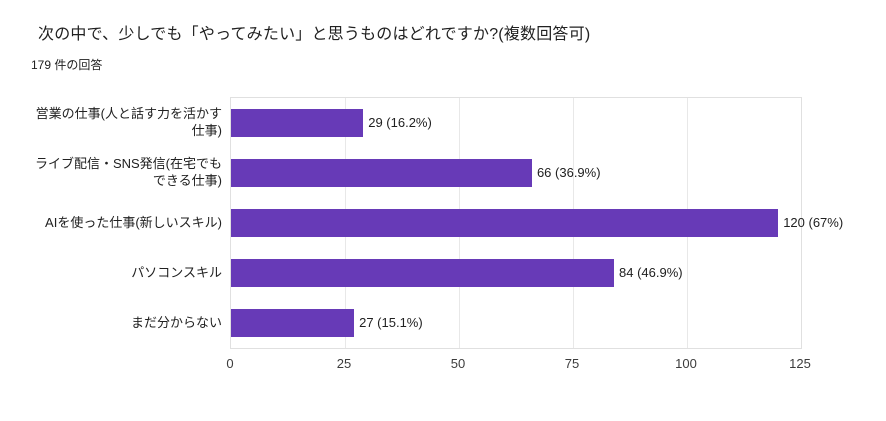 The image size is (886, 421). Describe the element at coordinates (344, 363) in the screenshot. I see `x-tick-label: 25` at that location.